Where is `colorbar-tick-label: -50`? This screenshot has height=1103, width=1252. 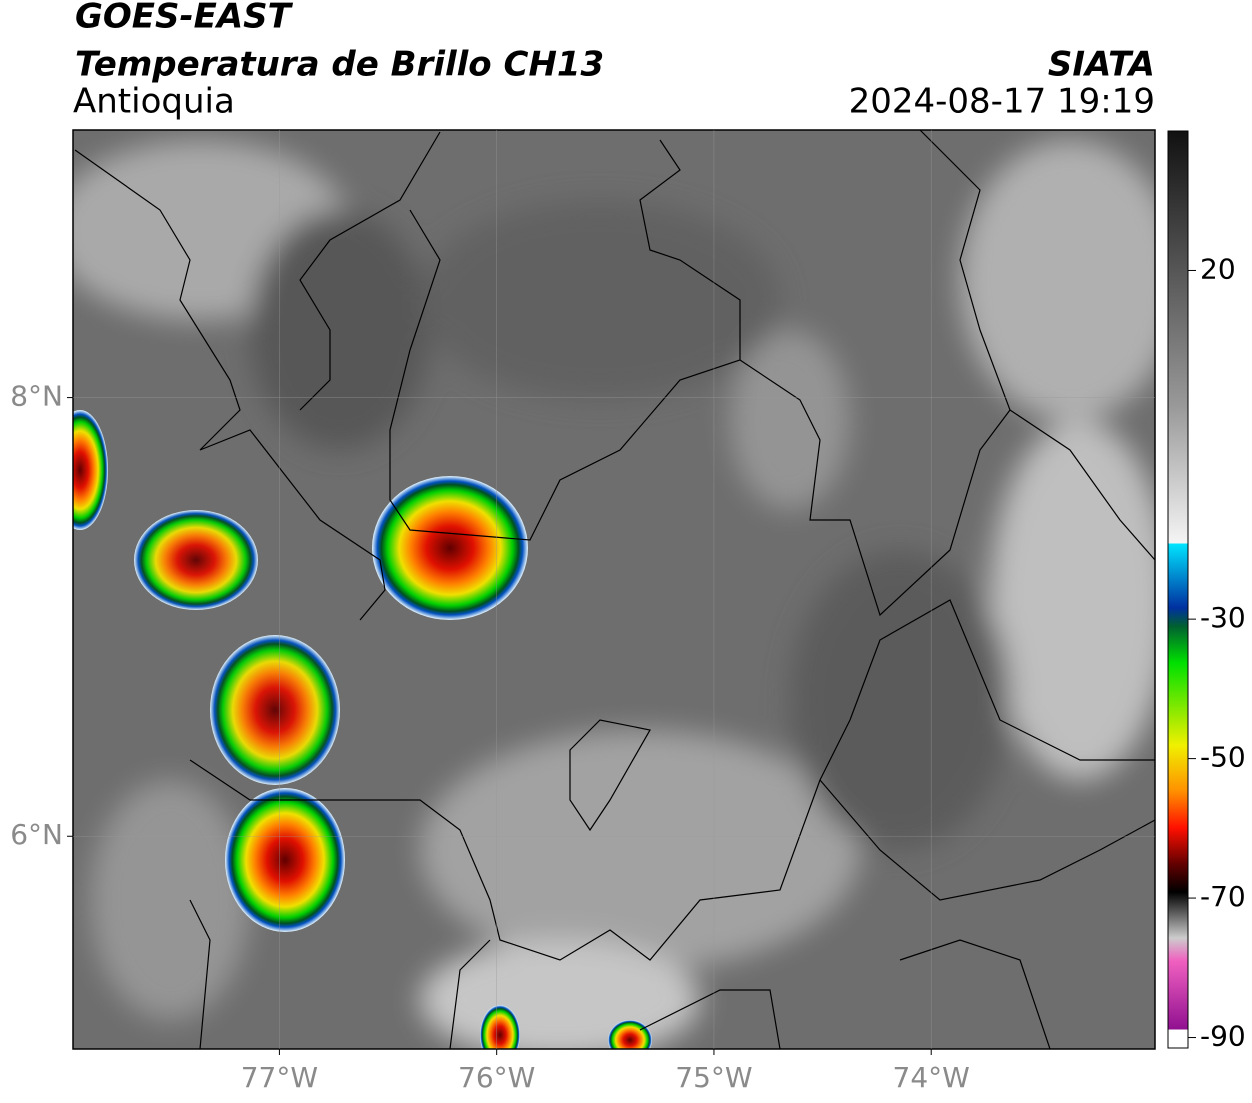 colorbar-tick-label: -50 is located at coordinates (1223, 757).